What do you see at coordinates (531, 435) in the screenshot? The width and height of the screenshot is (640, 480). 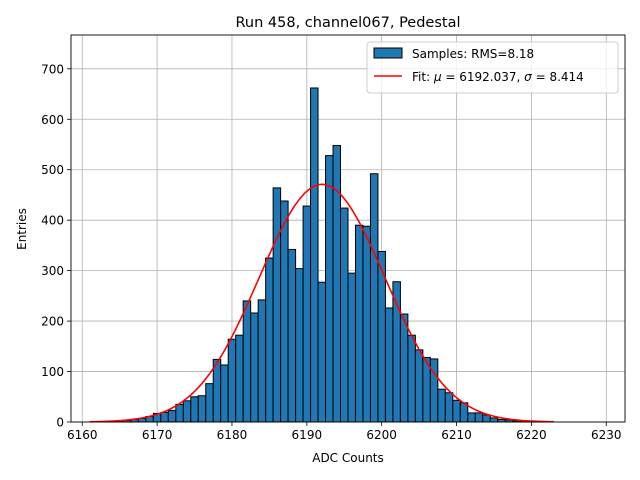 I see `x-tick-label: 6220` at bounding box center [531, 435].